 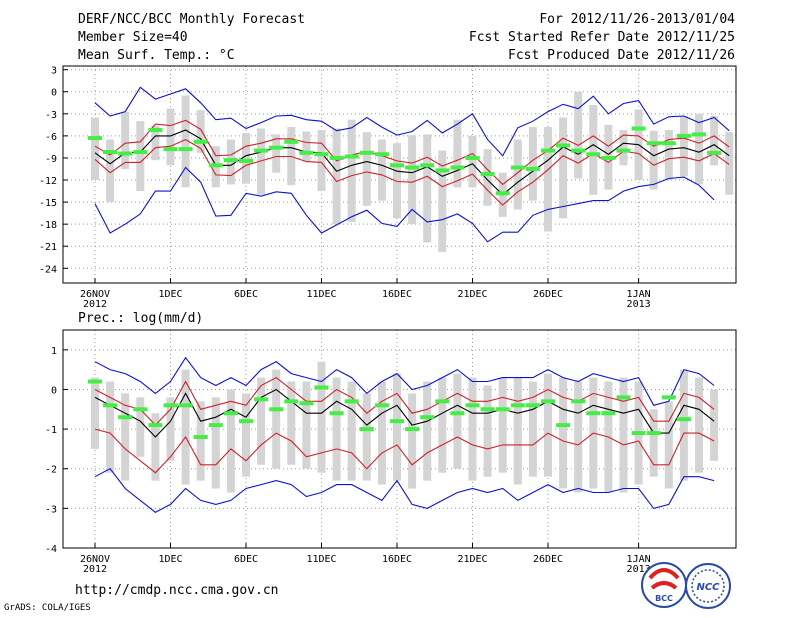 What do you see at coordinates (639, 559) in the screenshot?
I see `x-tick-label: 1JAN` at bounding box center [639, 559].